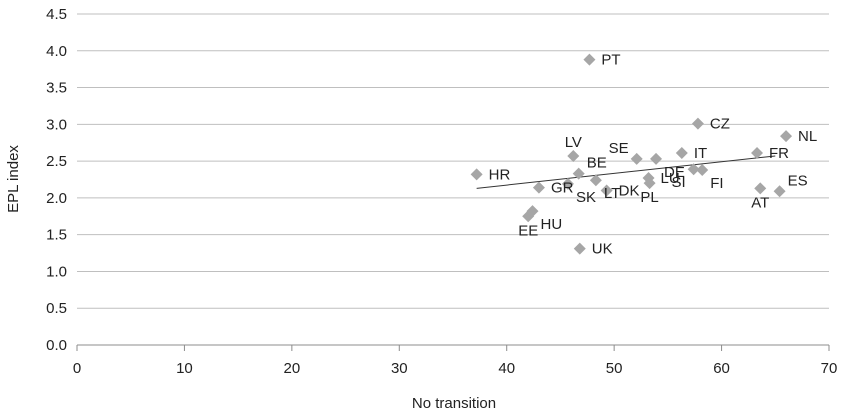  I want to click on point-label-se: SE, so click(619, 148).